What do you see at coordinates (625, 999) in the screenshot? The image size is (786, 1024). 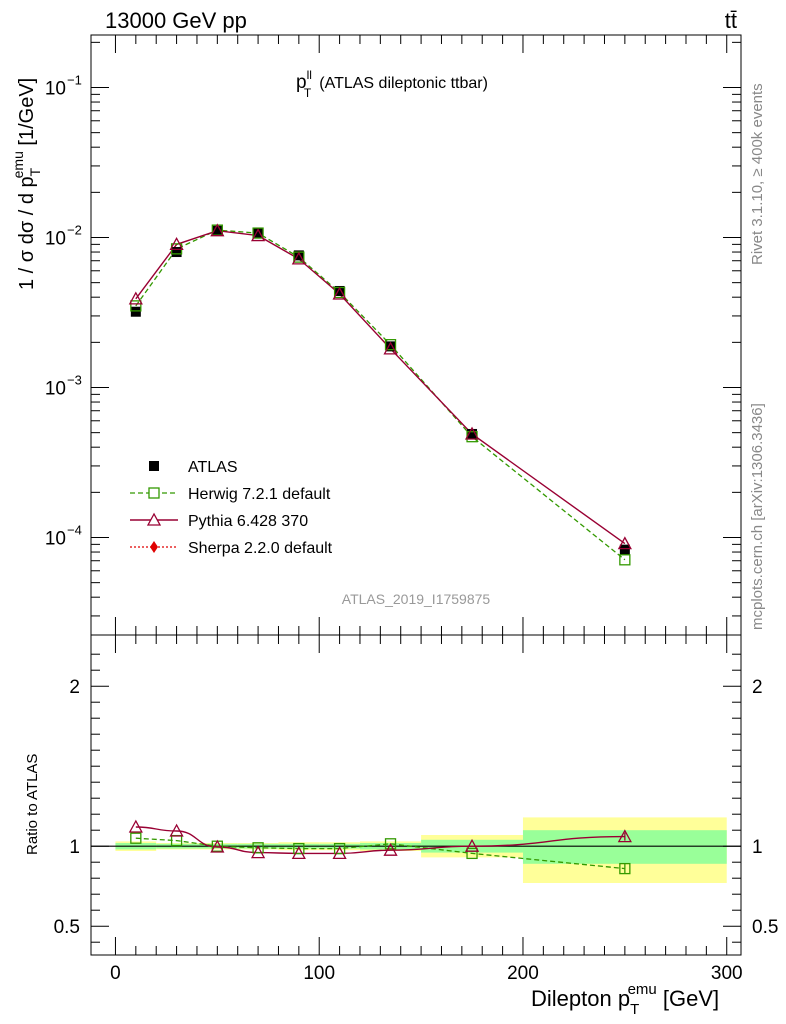 I see `x-axis-label: Dilepton pTemu [GeV]` at bounding box center [625, 999].